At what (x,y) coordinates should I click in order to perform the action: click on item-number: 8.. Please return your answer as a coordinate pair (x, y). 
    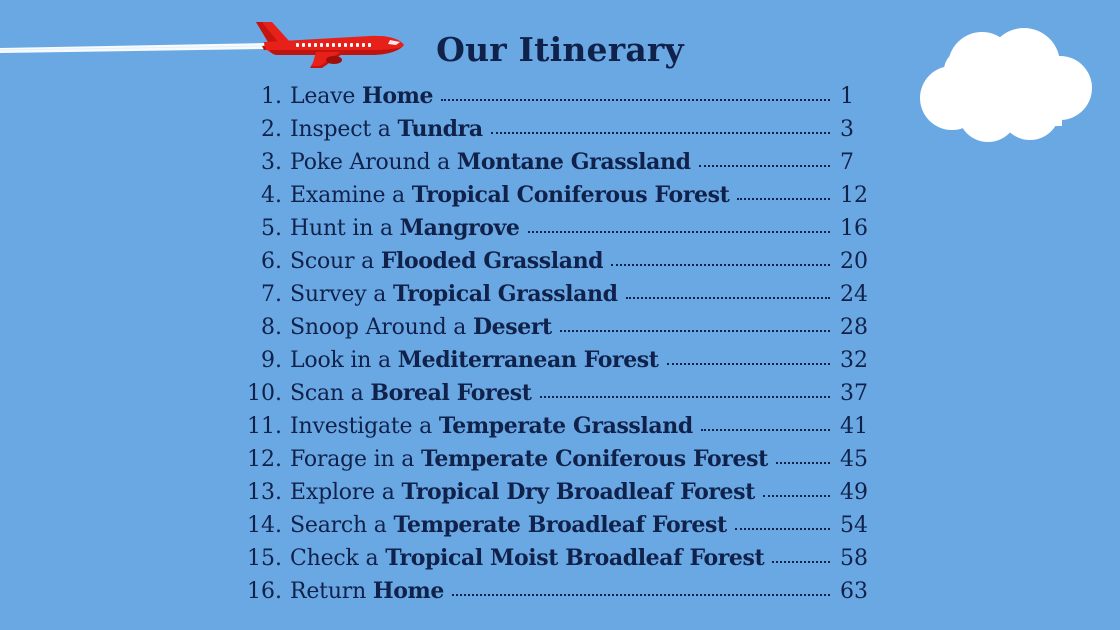
    Looking at the image, I should click on (271, 327).